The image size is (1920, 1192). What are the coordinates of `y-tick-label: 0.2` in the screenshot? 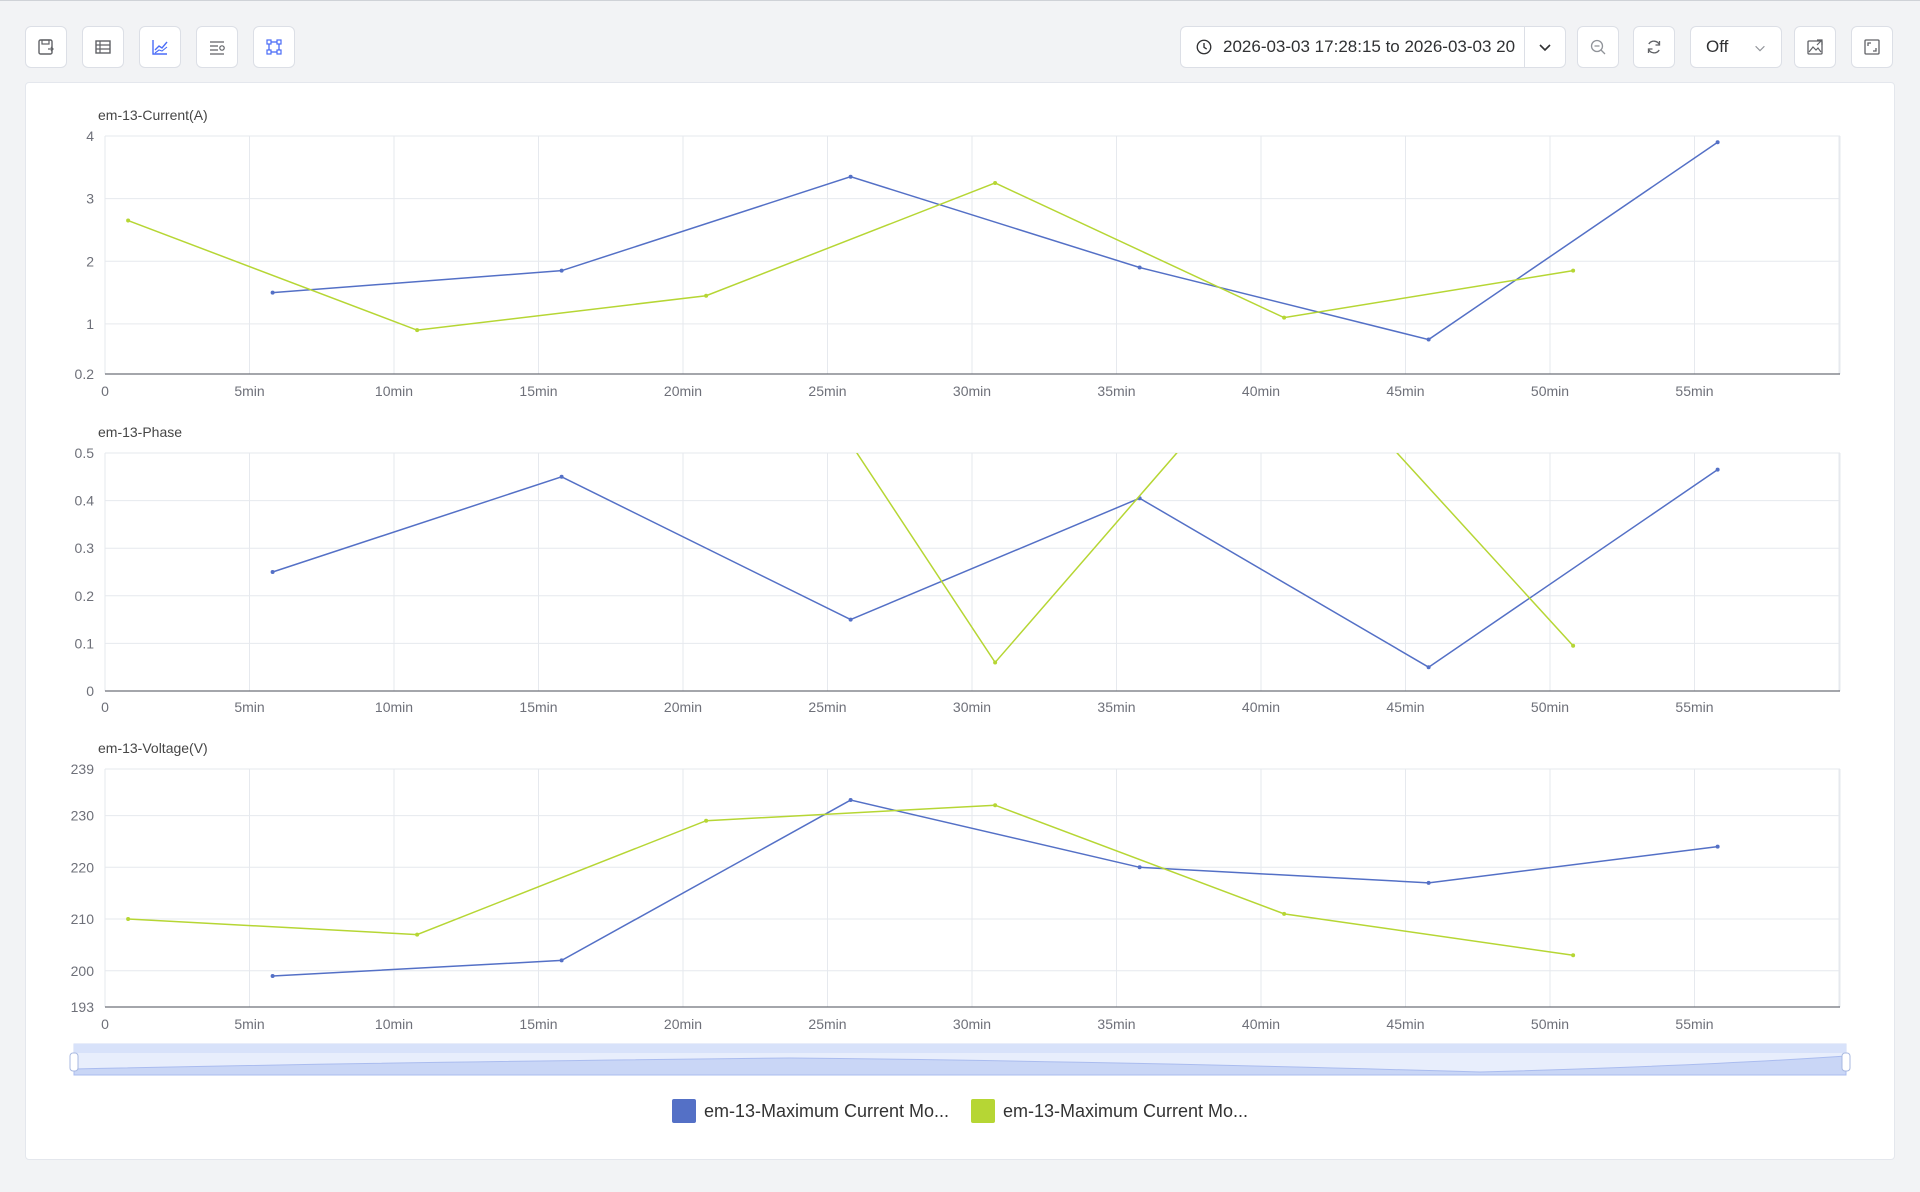 It's located at (85, 374).